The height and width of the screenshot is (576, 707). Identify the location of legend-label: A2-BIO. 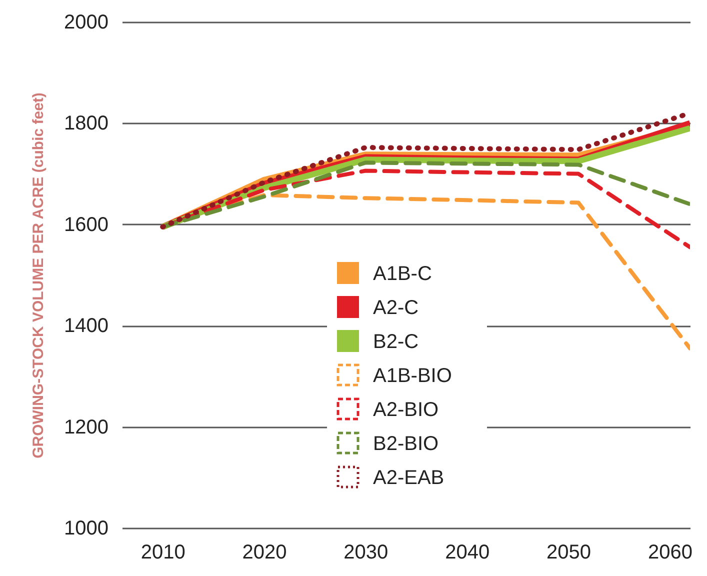
(406, 410).